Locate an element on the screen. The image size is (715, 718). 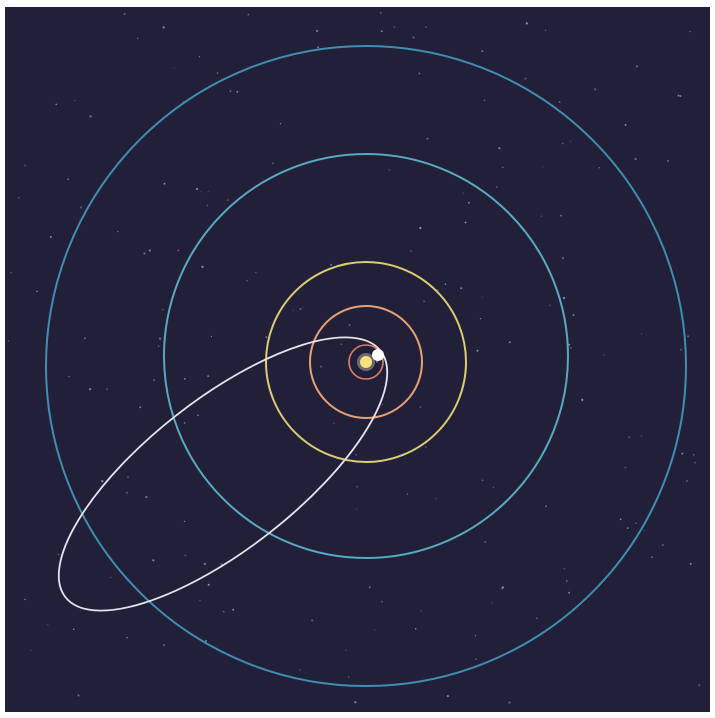
sun is located at coordinates (366, 362).